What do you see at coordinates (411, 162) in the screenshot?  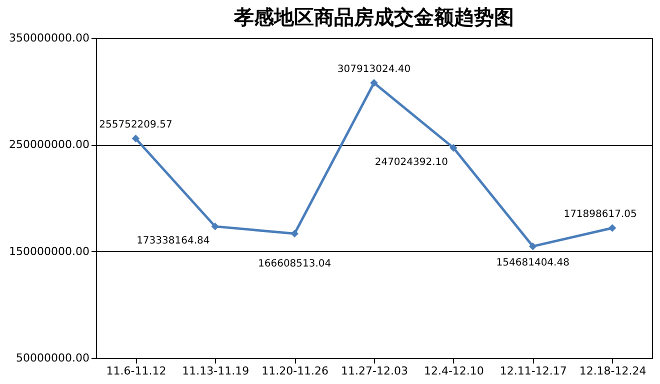 I see `data-label: 247024392.10` at bounding box center [411, 162].